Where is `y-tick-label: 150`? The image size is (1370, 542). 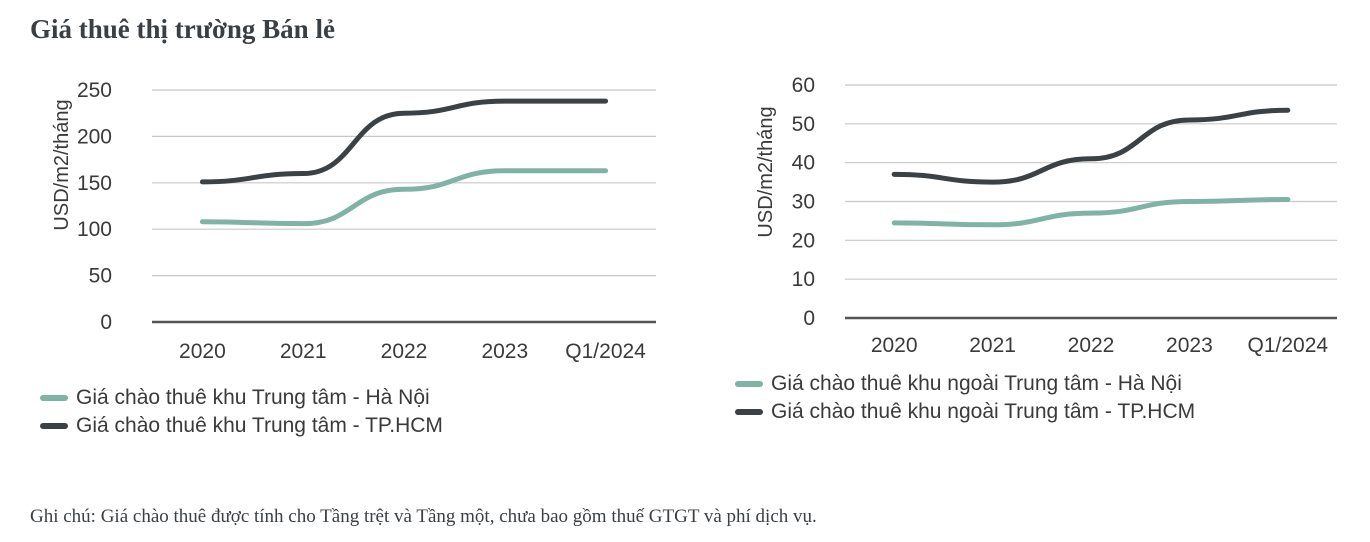 y-tick-label: 150 is located at coordinates (94, 183).